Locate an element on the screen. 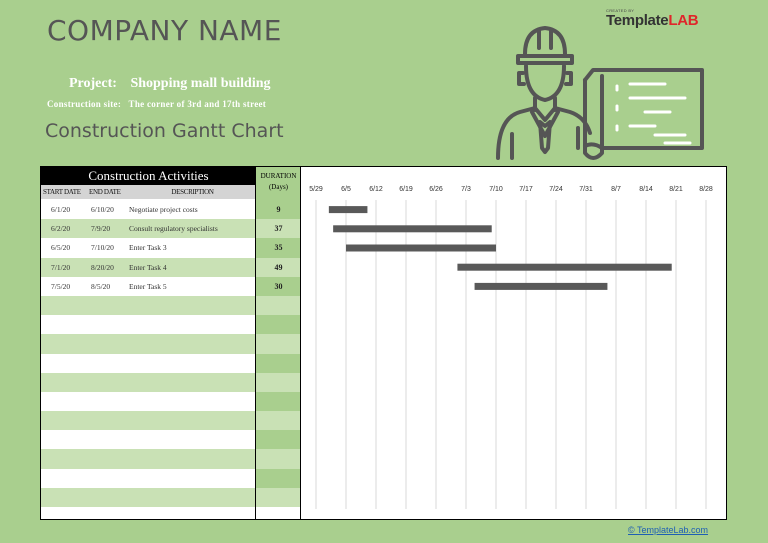 The image size is (768, 543). end-date-cell: 6/10/20 is located at coordinates (102, 209).